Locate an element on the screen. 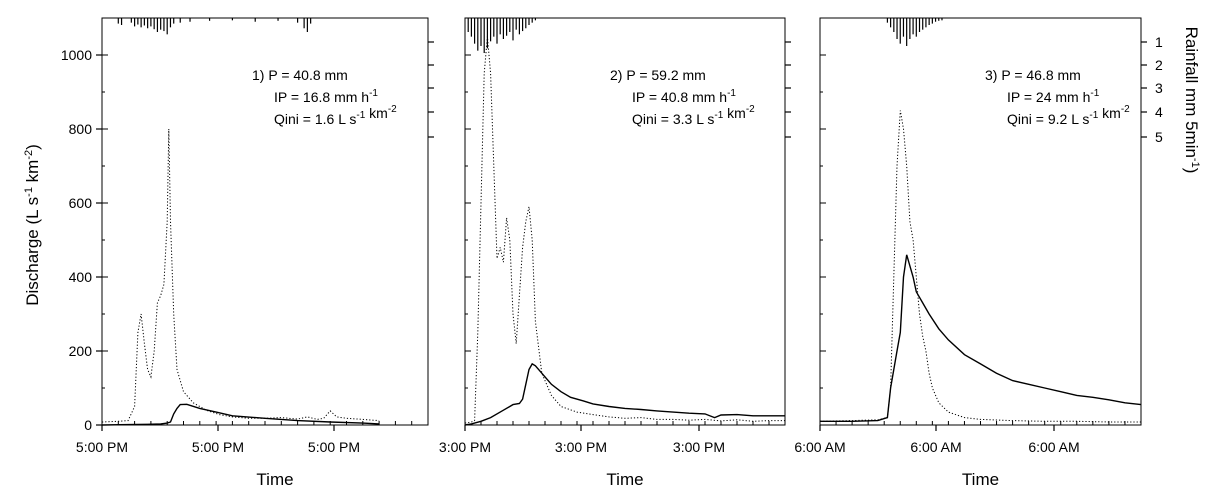 This screenshot has width=1206, height=490. annotation-line: 3) P = 46.8 mm is located at coordinates (1033, 75).